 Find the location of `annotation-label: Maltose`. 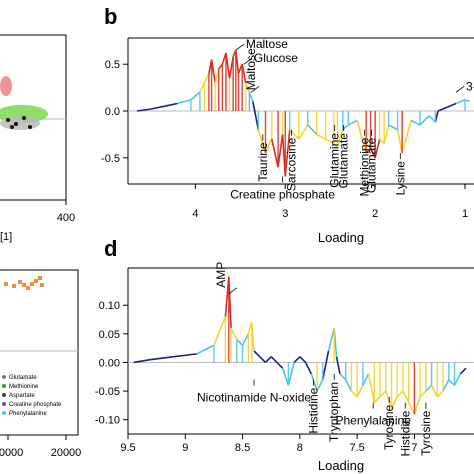

annotation-label: Maltose is located at coordinates (267, 44).